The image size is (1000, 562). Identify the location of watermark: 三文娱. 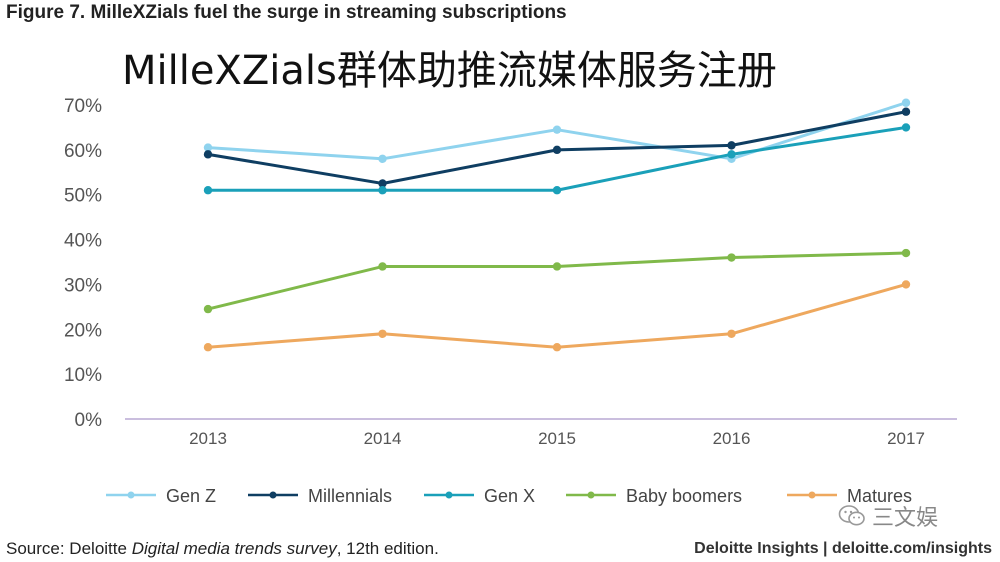
(888, 516).